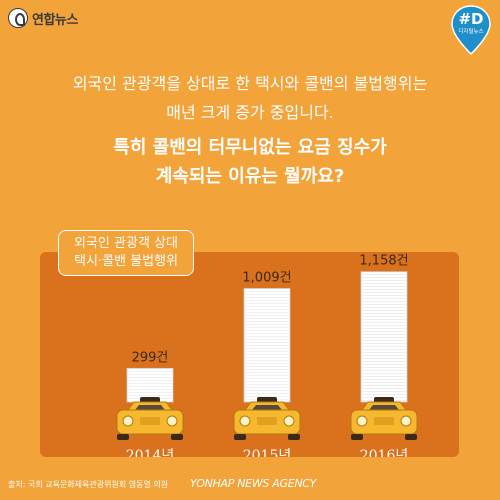 The image size is (500, 500). I want to click on yonhap-logo: 연합뉴스, so click(43, 18).